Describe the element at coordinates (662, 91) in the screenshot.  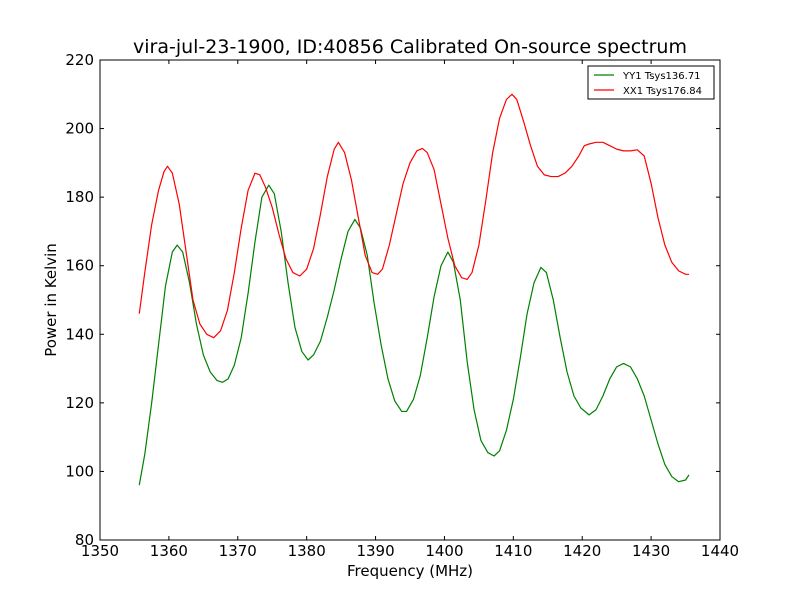
I see `legend-label-2: XX1 Tsys176.84` at that location.